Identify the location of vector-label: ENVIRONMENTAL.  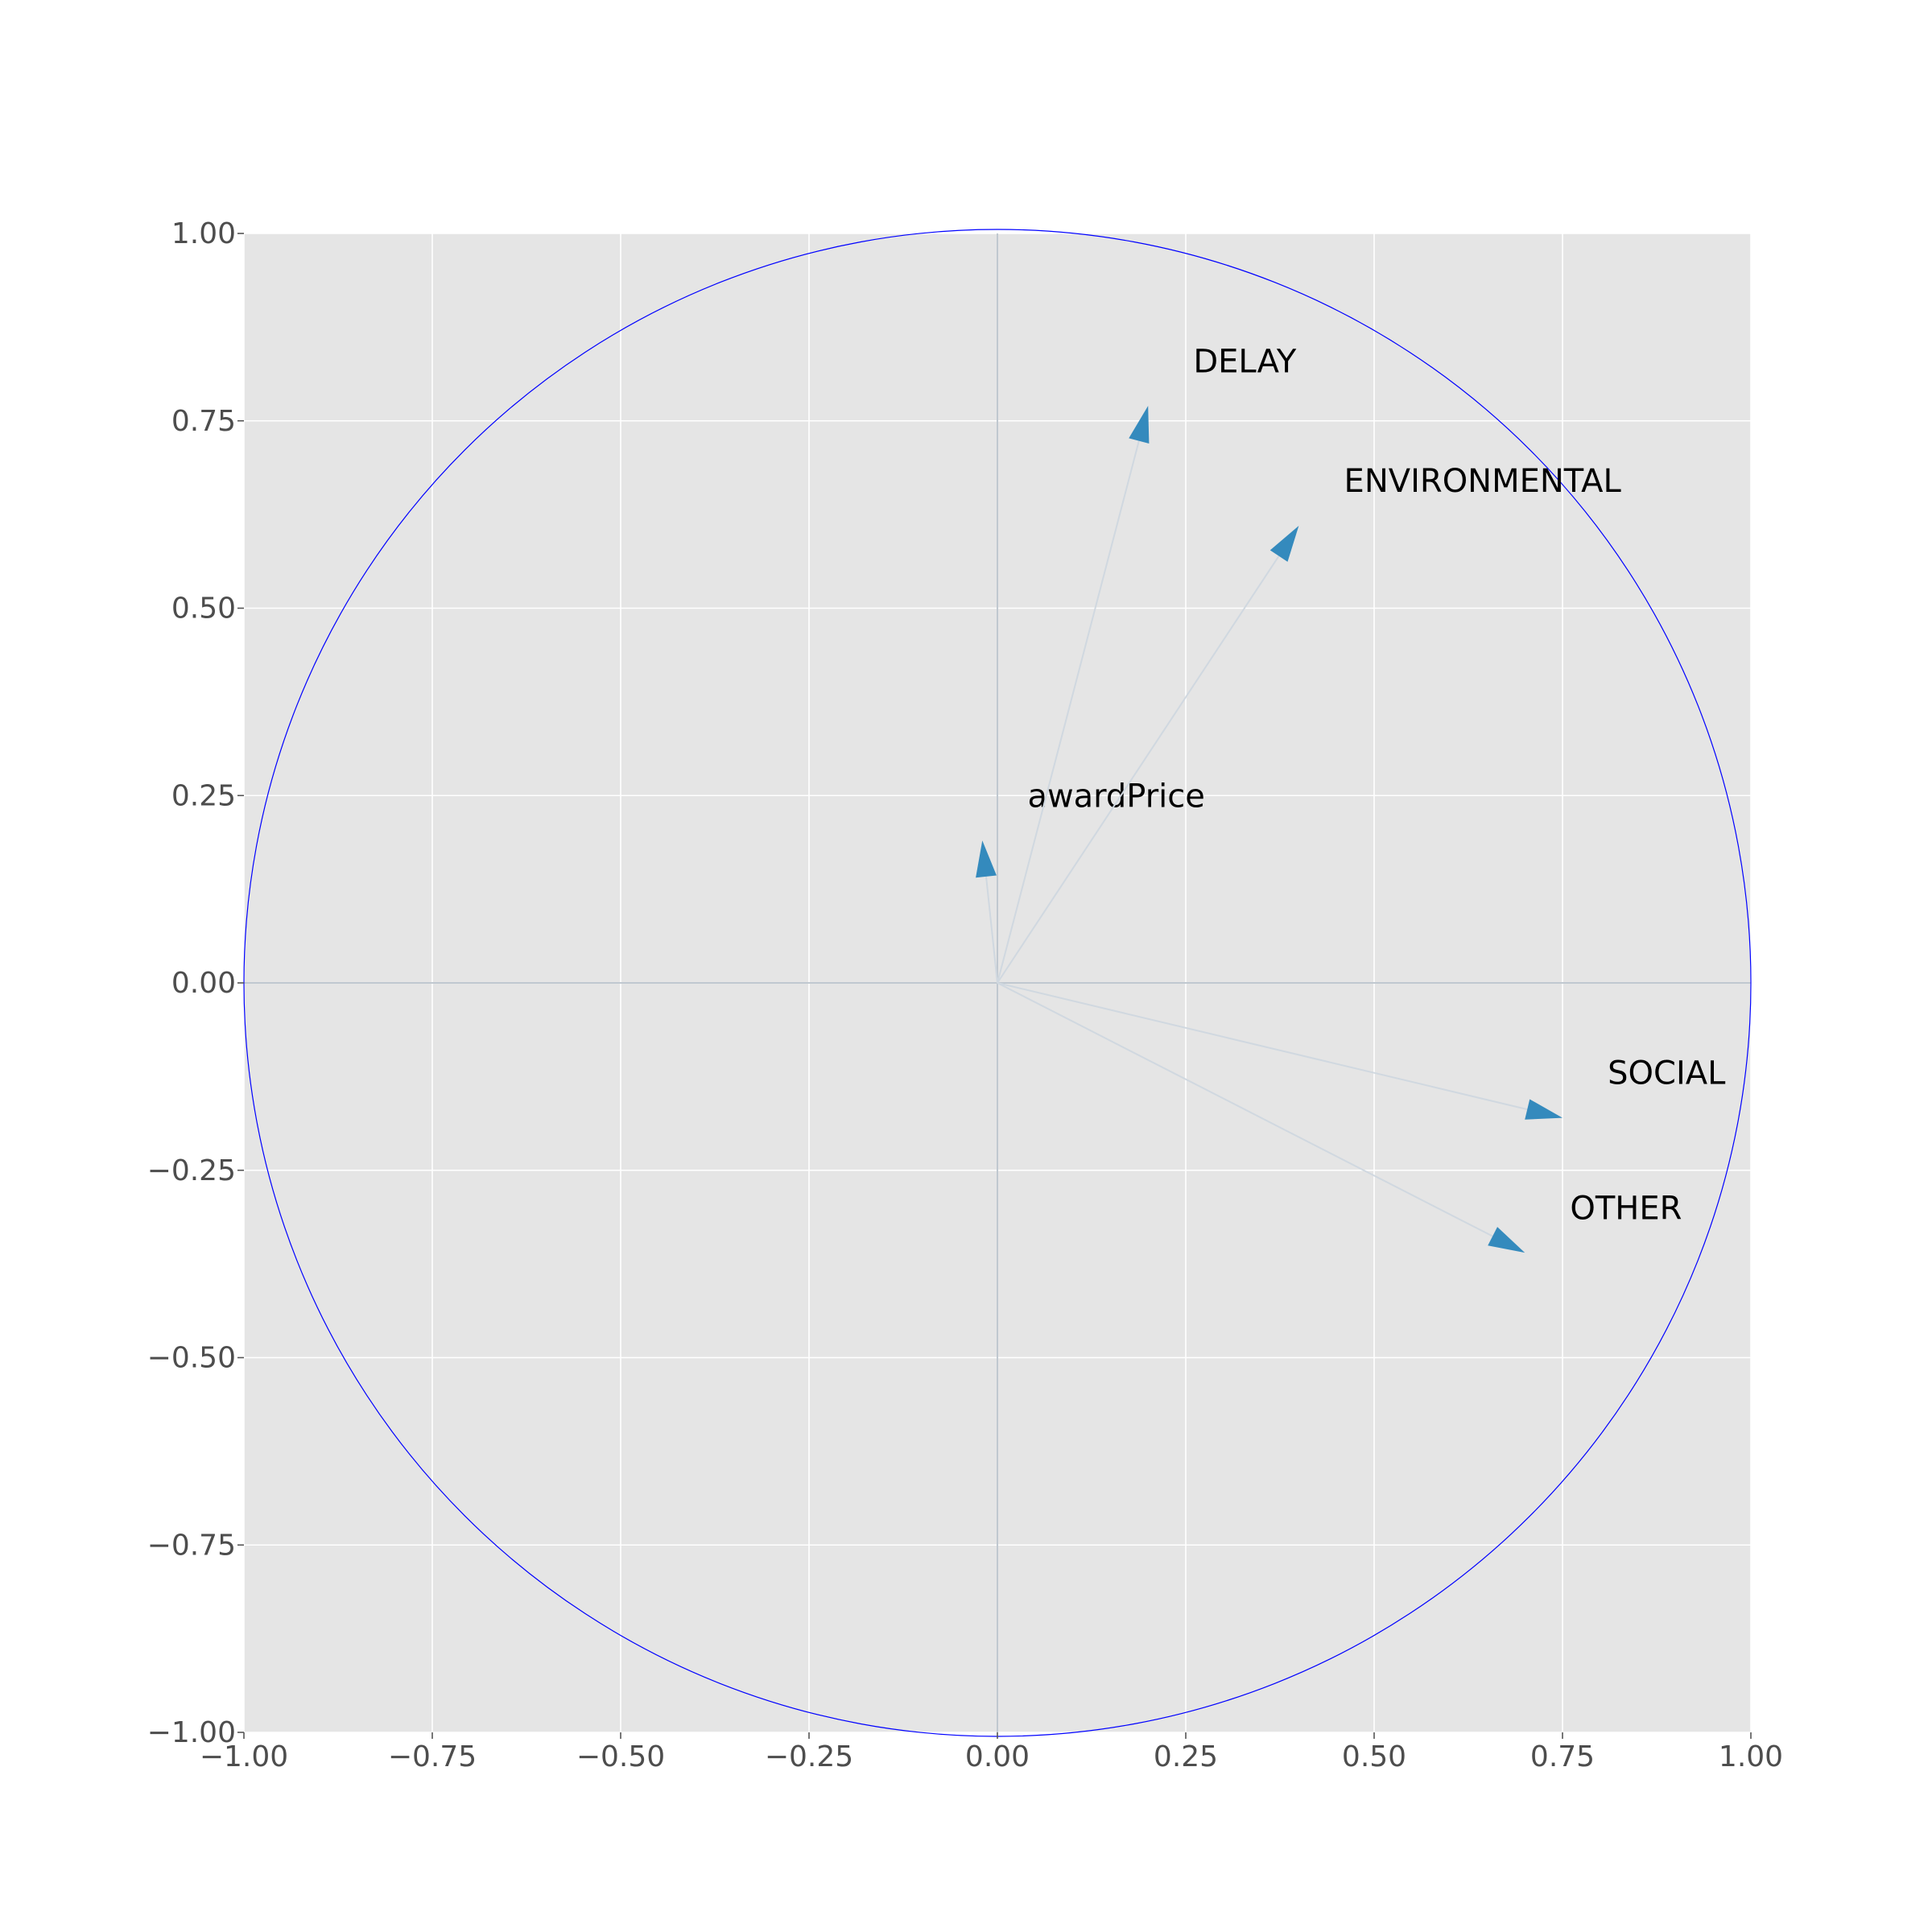
(1483, 482).